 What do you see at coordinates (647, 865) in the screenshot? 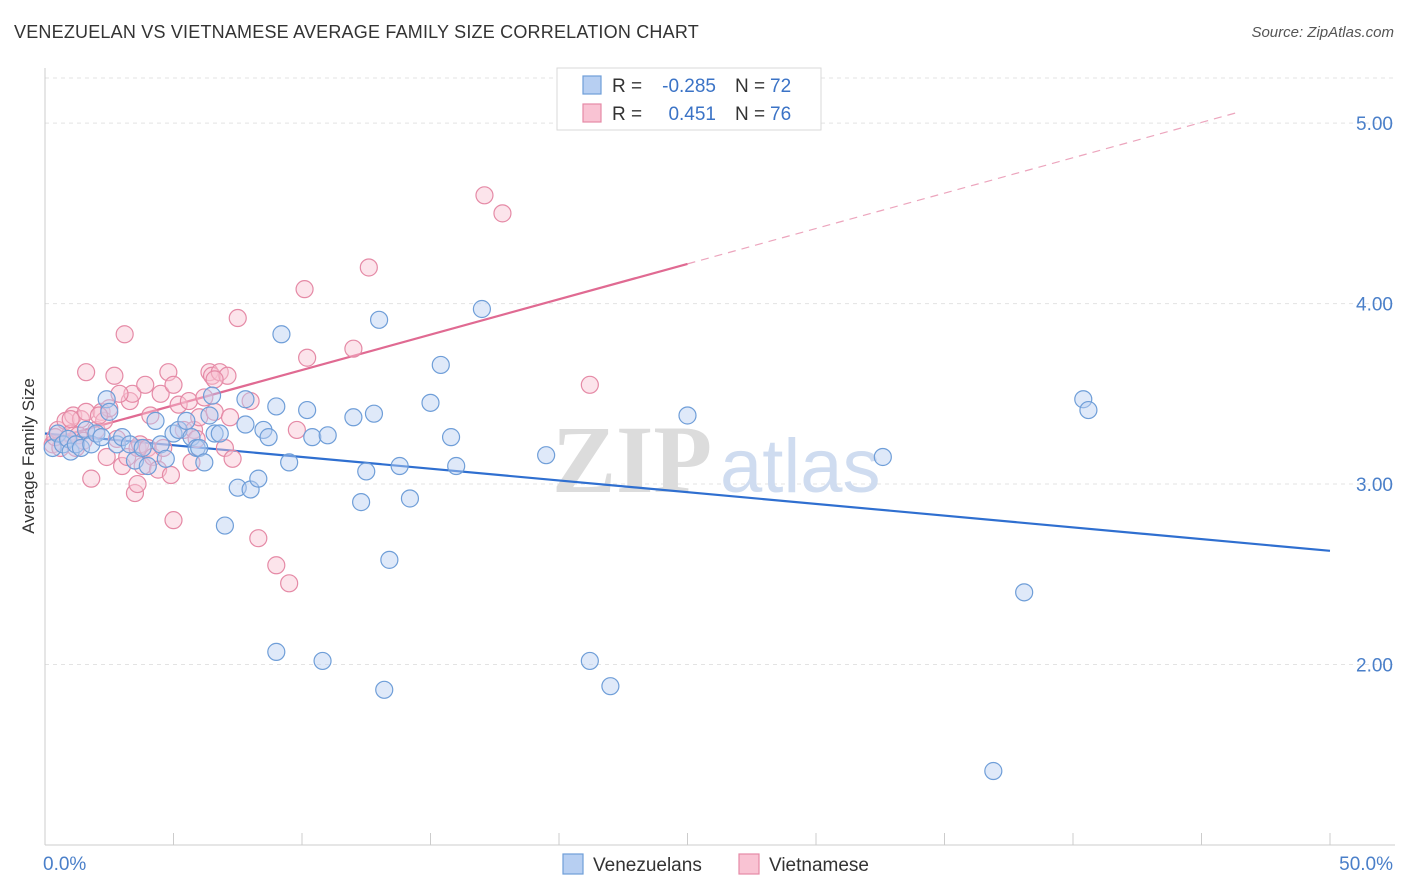
I see `legend-label-venezuelans: Venezuelans` at bounding box center [647, 865].